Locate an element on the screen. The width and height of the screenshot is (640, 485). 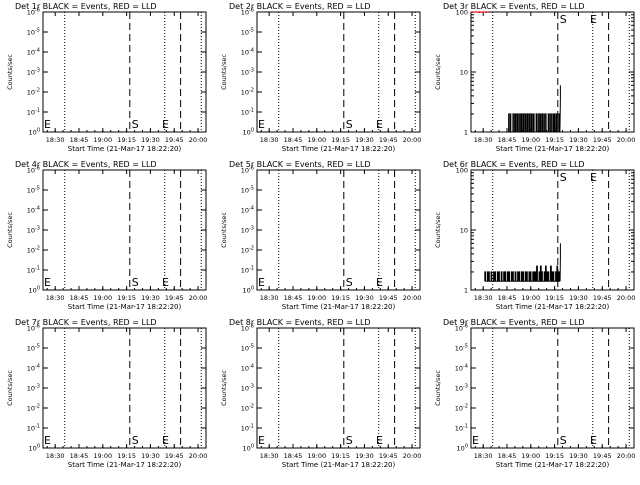
y-tick-label: 10 is located at coordinates (464, 73).